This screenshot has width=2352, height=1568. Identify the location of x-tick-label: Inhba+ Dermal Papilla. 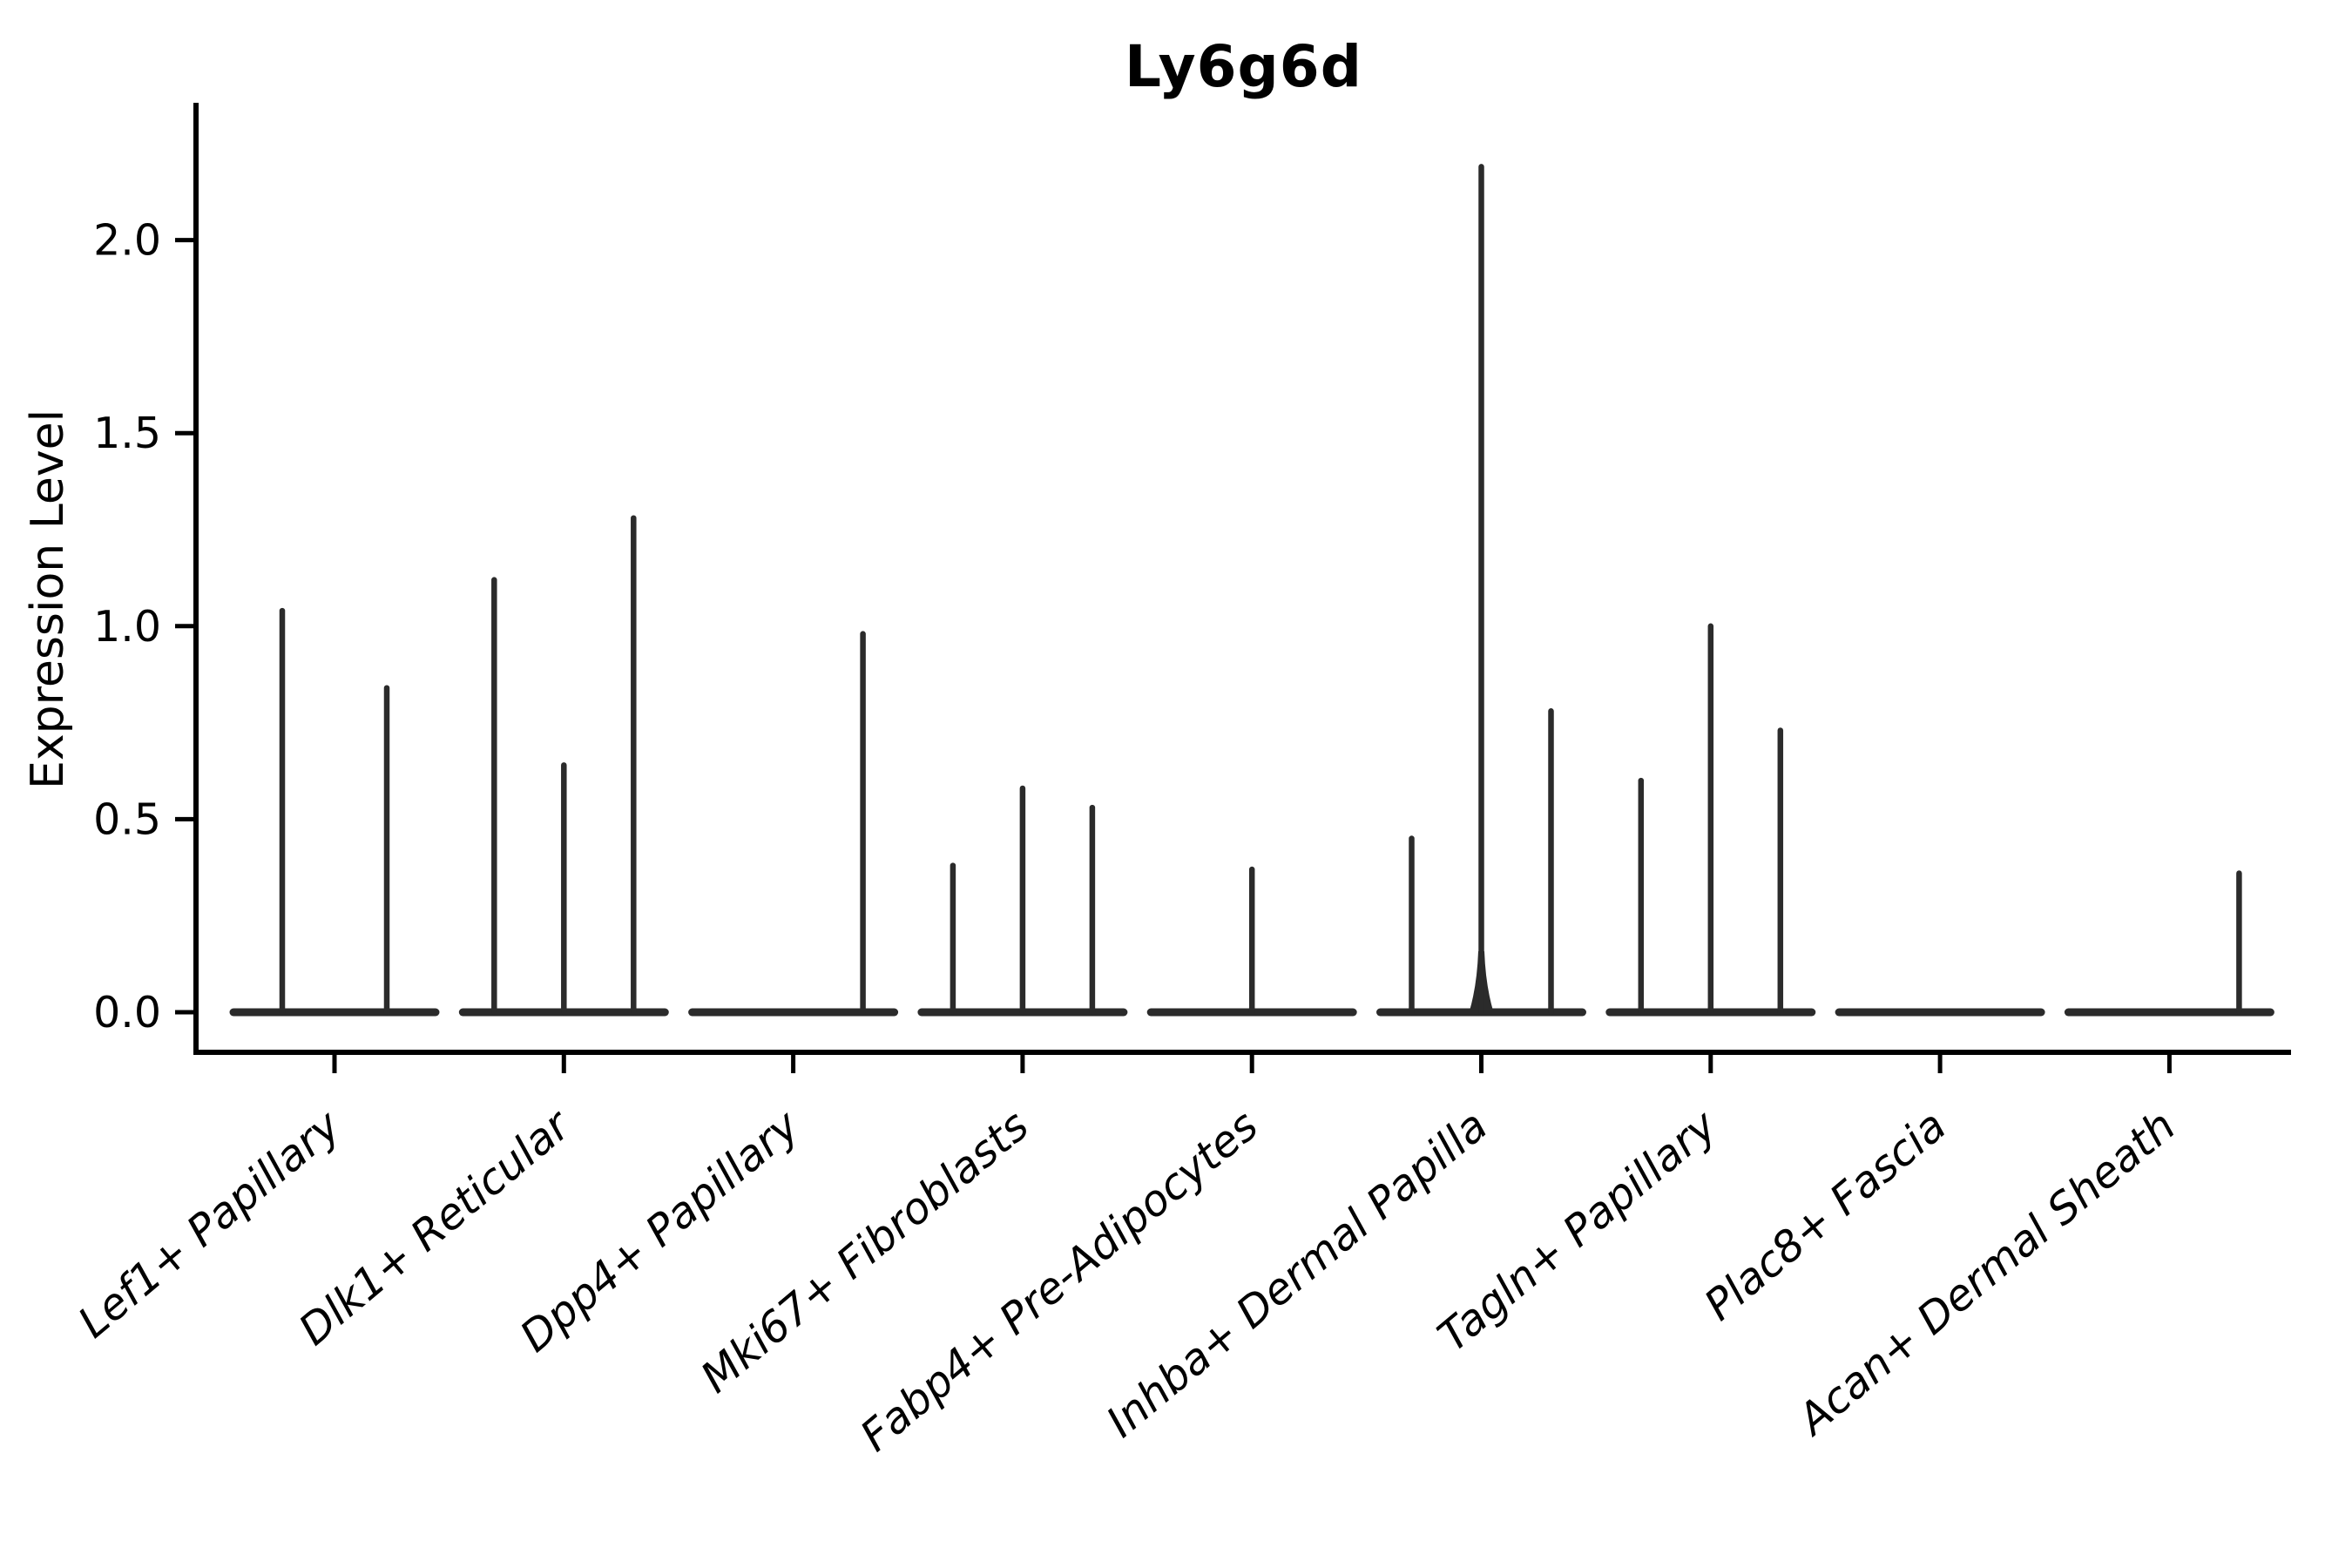
(1297, 1274).